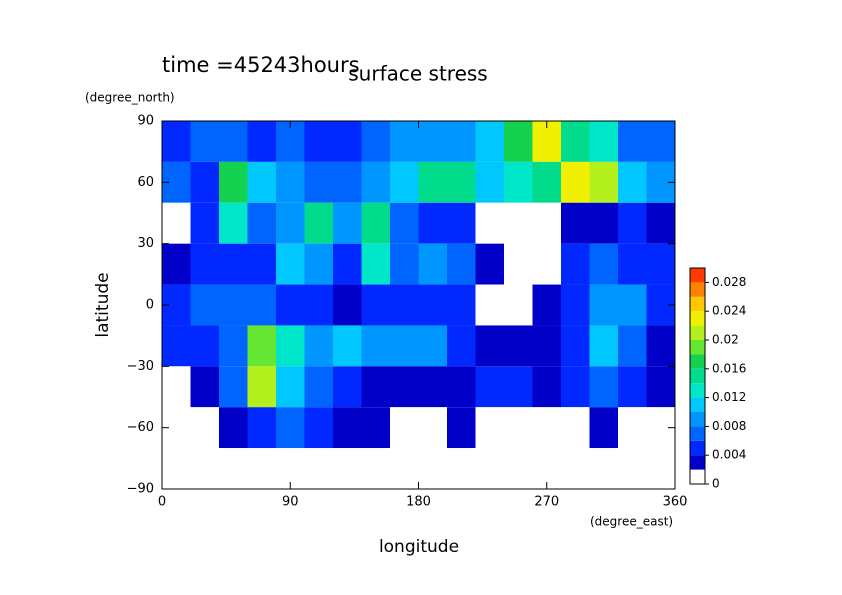  What do you see at coordinates (418, 502) in the screenshot?
I see `x-tick-label: 180` at bounding box center [418, 502].